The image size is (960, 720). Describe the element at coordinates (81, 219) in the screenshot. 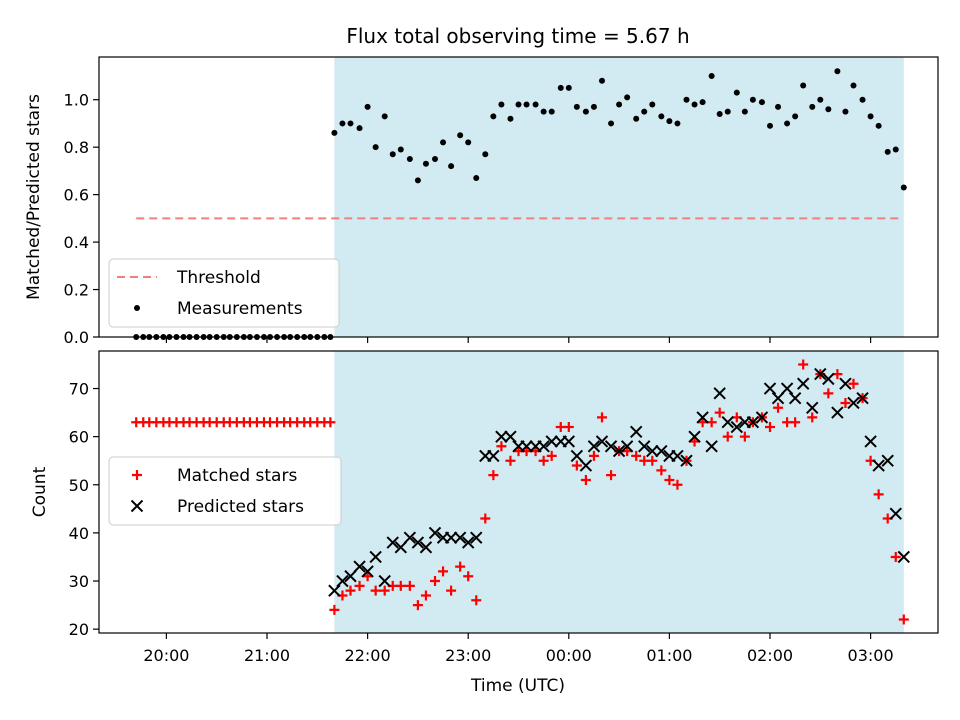

I see `ratio-y-ticks: 0.0 0.2 0.4 0.6 0.8 1.0` at that location.